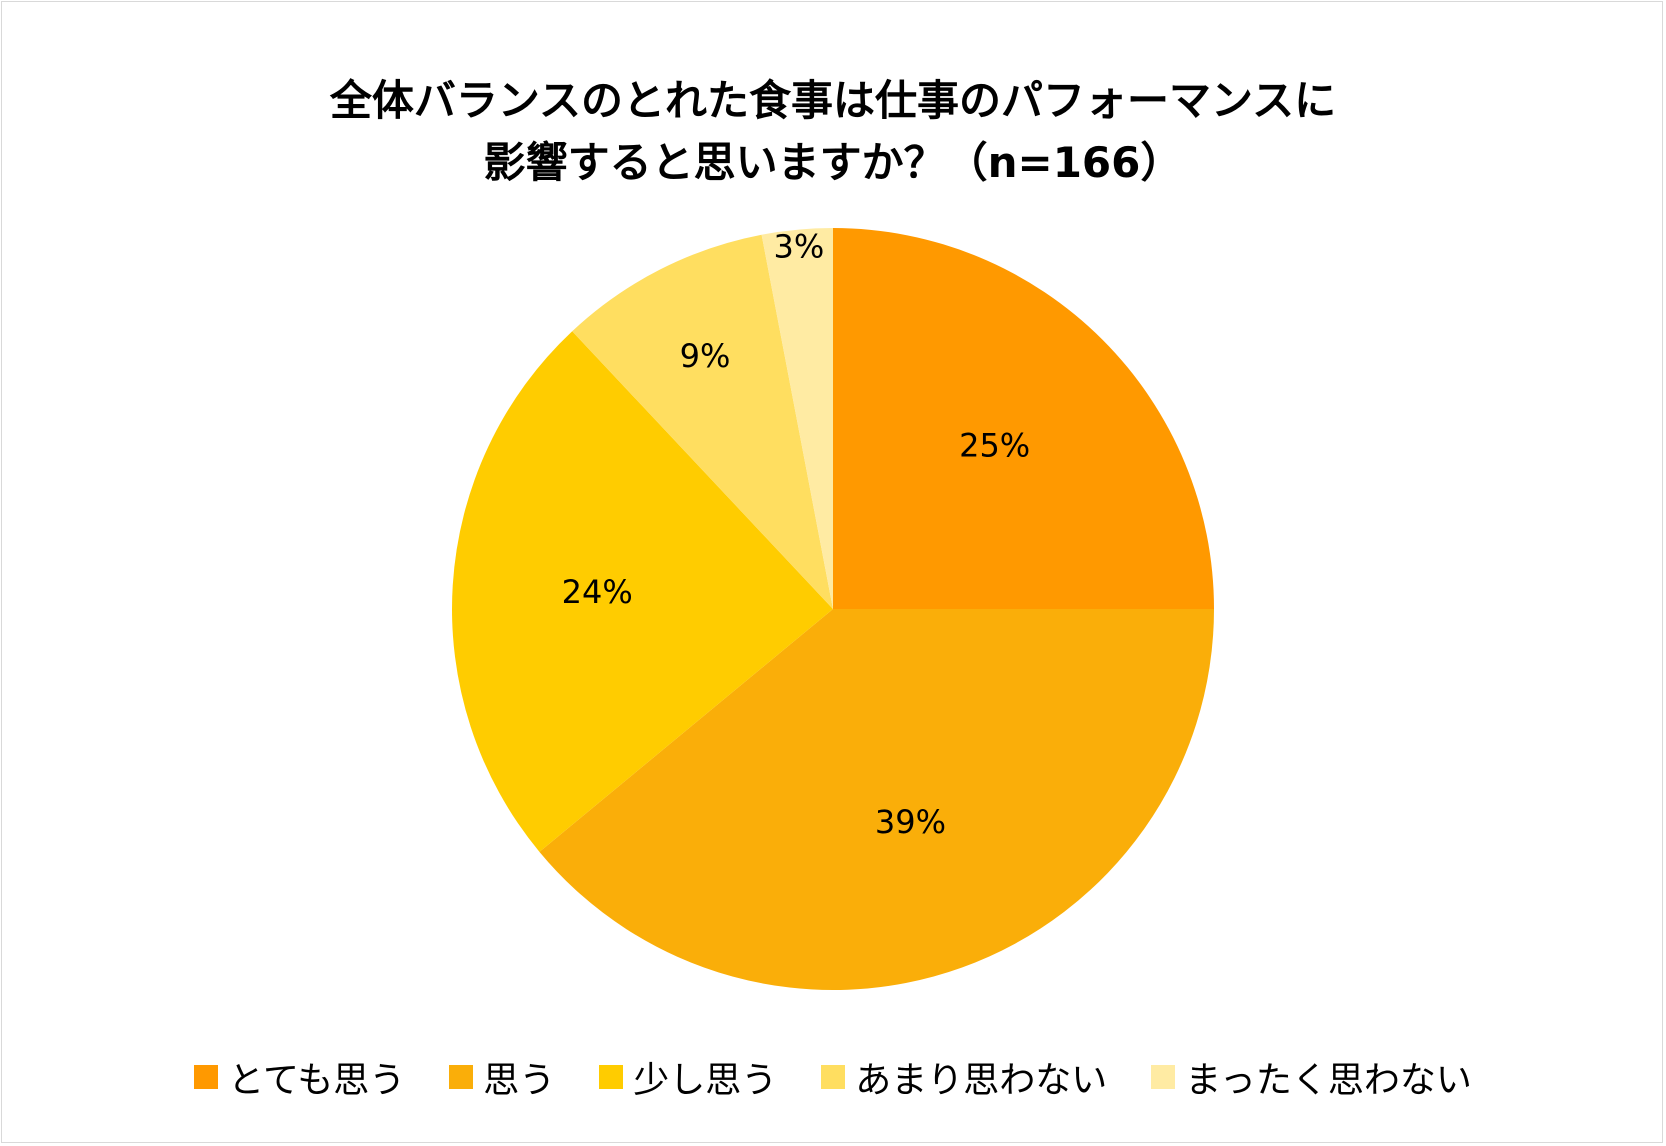  What do you see at coordinates (994, 445) in the screenshot?
I see `slice-label-0: 25%` at bounding box center [994, 445].